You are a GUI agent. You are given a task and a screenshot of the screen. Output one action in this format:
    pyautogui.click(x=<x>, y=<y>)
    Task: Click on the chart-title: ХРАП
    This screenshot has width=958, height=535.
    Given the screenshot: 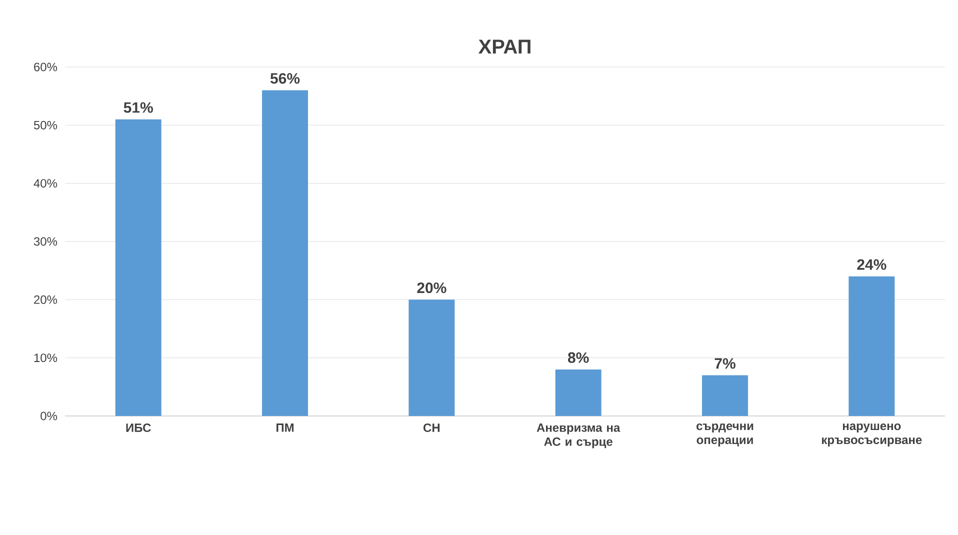 What is the action you would take?
    pyautogui.click(x=504, y=47)
    